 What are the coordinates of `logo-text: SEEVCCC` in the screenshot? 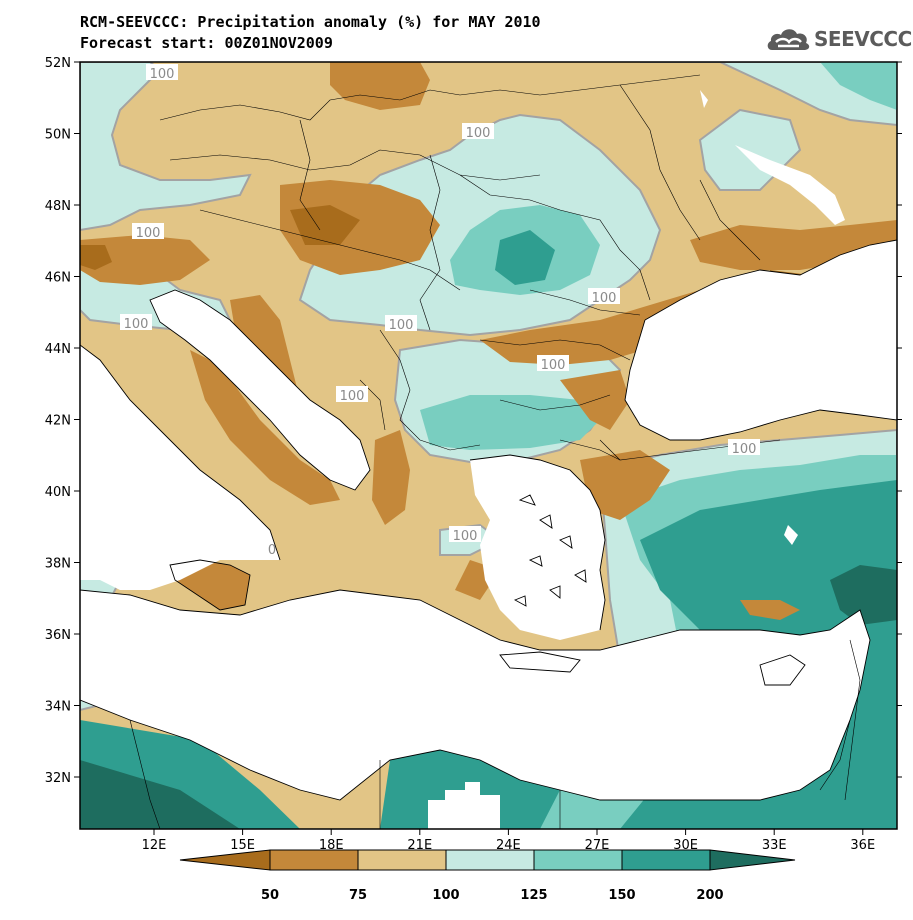 It's located at (863, 39).